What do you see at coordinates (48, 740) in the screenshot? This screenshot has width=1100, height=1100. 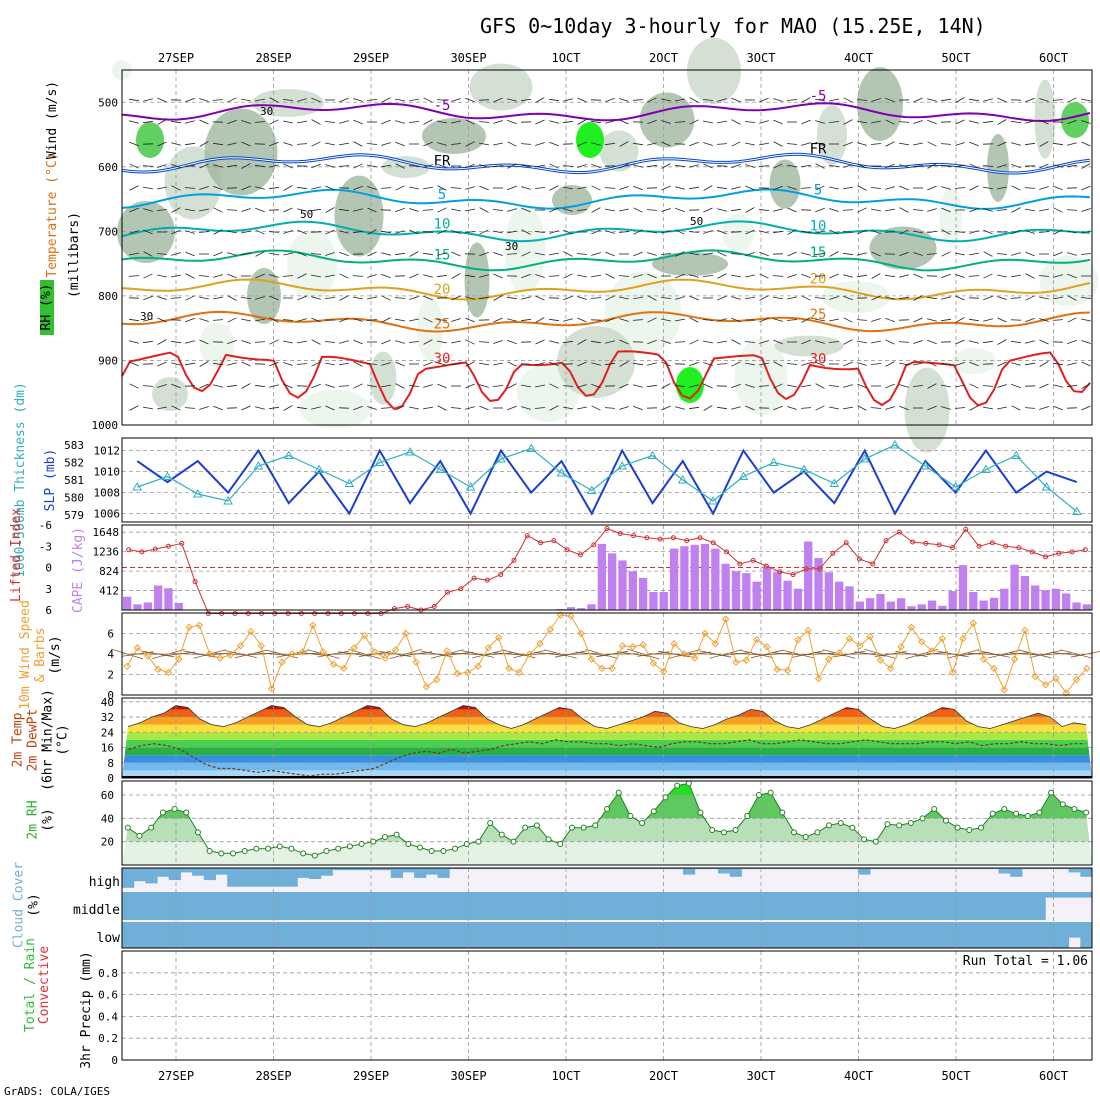 I see `ylabel-line: (6hr Min/Max)` at bounding box center [48, 740].